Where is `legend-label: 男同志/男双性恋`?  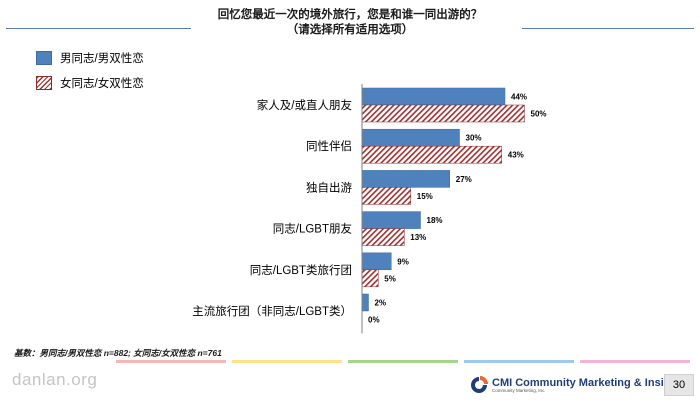
legend-label: 男同志/男双性恋 is located at coordinates (102, 59).